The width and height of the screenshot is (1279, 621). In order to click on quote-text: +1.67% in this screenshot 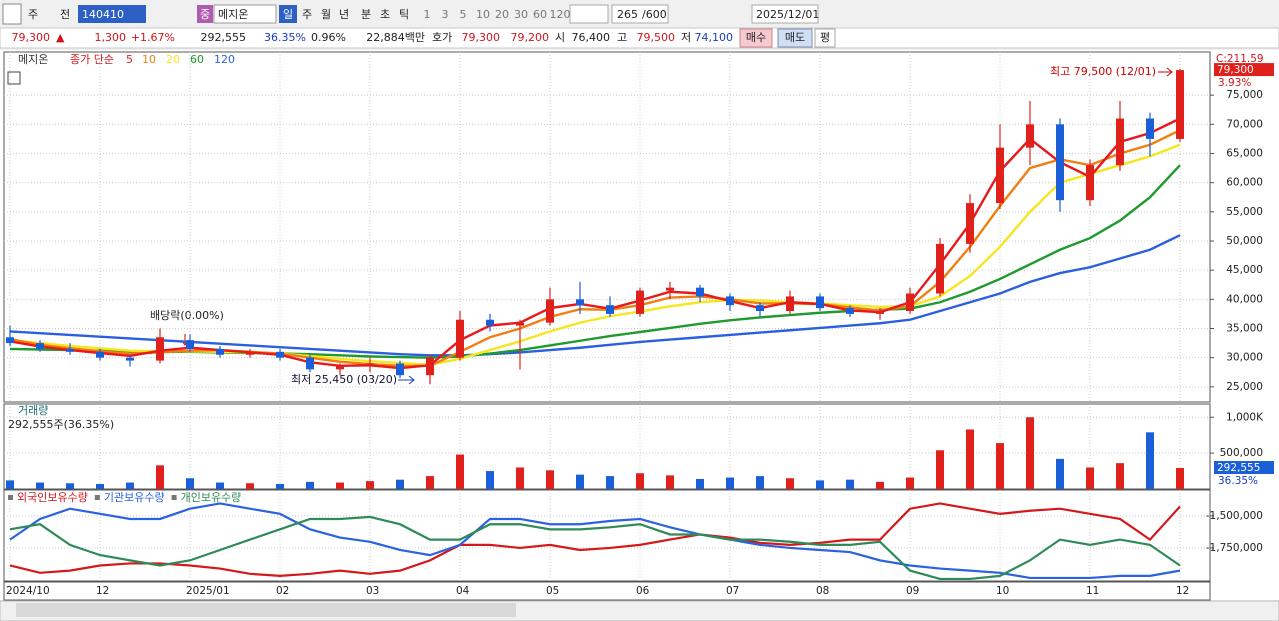, I will do `click(153, 37)`.